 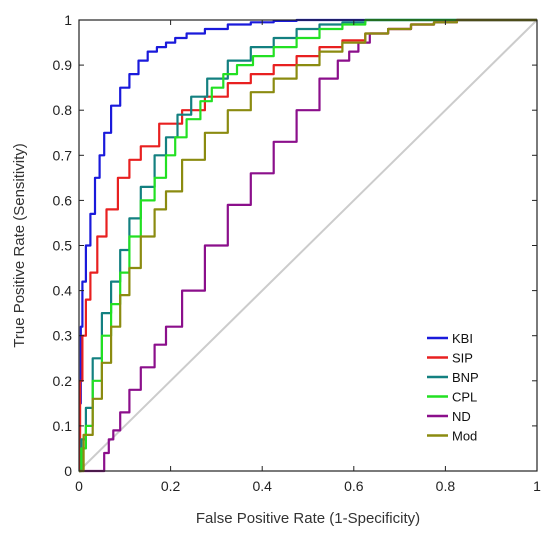 I want to click on y-tick-label: 0, so click(x=68, y=471).